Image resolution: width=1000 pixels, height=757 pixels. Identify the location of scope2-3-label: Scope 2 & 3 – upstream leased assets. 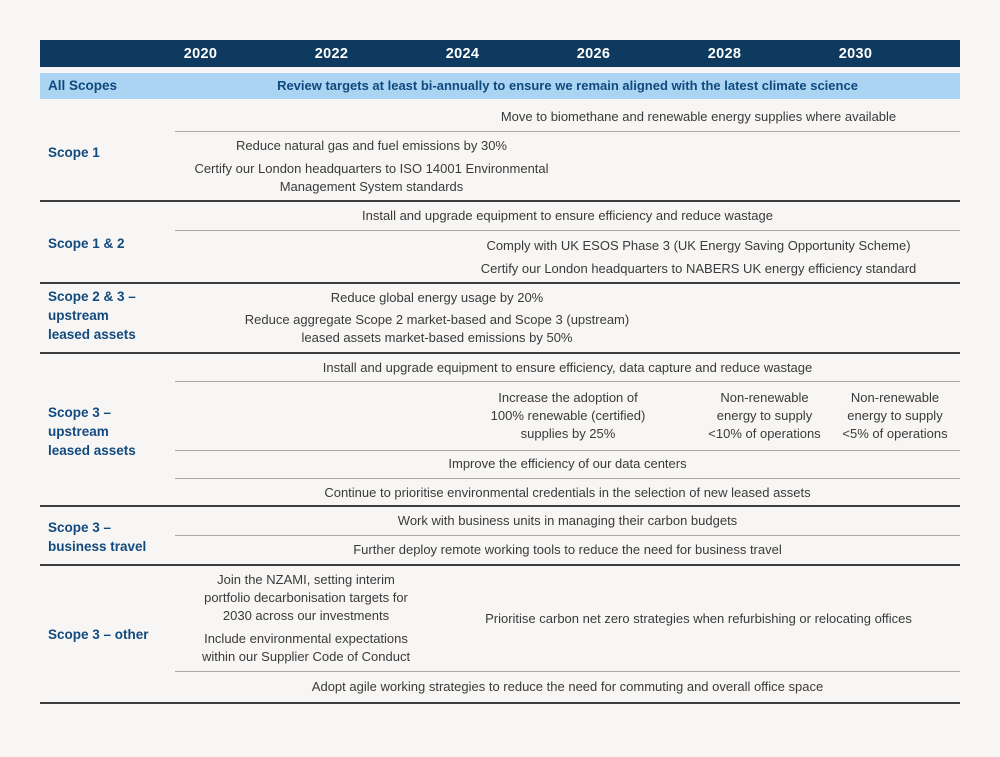
(92, 315).